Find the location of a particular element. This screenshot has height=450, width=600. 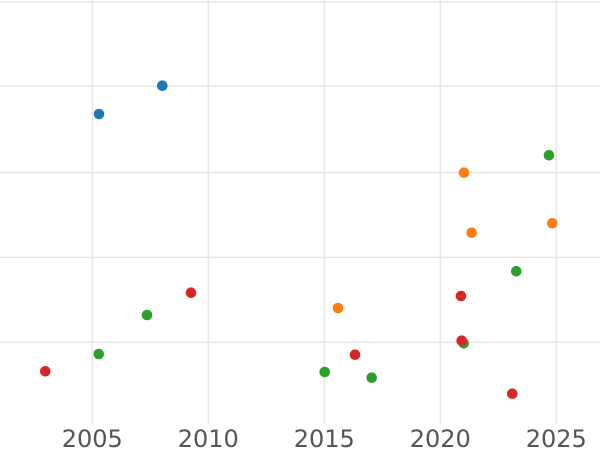

x-tick-label: 2010 is located at coordinates (208, 437).